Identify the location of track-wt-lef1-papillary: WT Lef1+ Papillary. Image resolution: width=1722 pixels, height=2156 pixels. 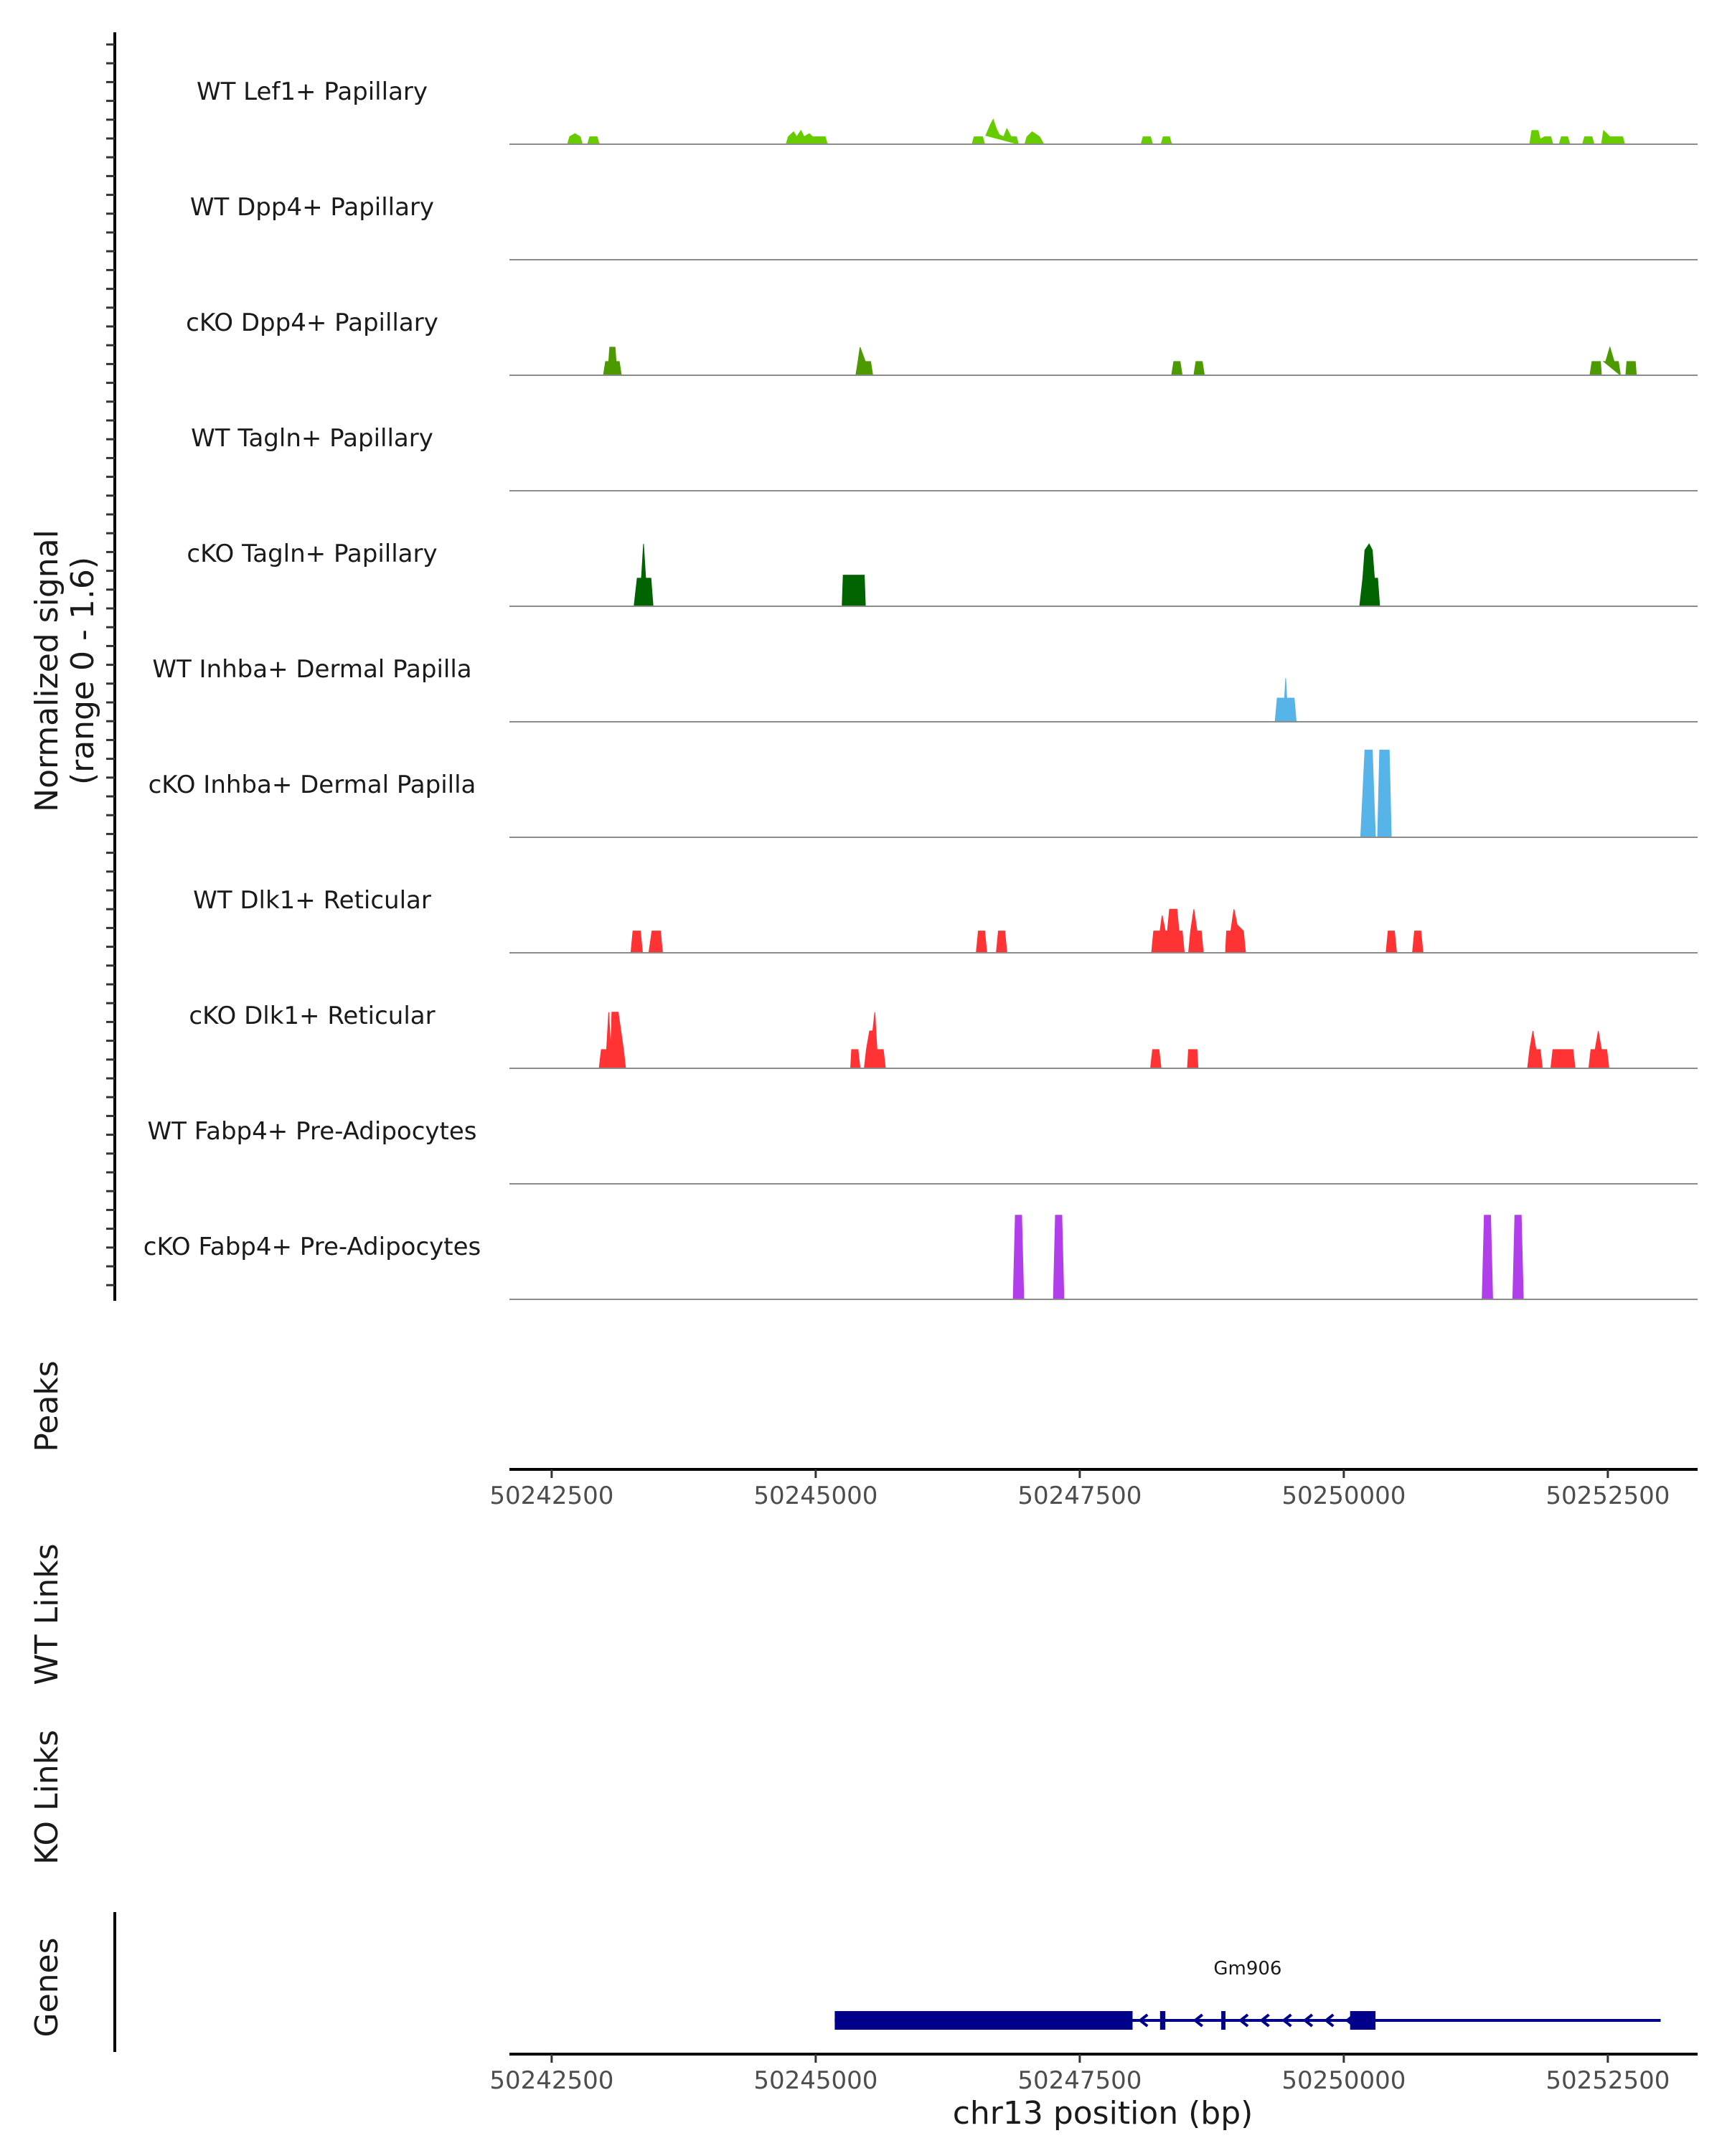
(948, 111).